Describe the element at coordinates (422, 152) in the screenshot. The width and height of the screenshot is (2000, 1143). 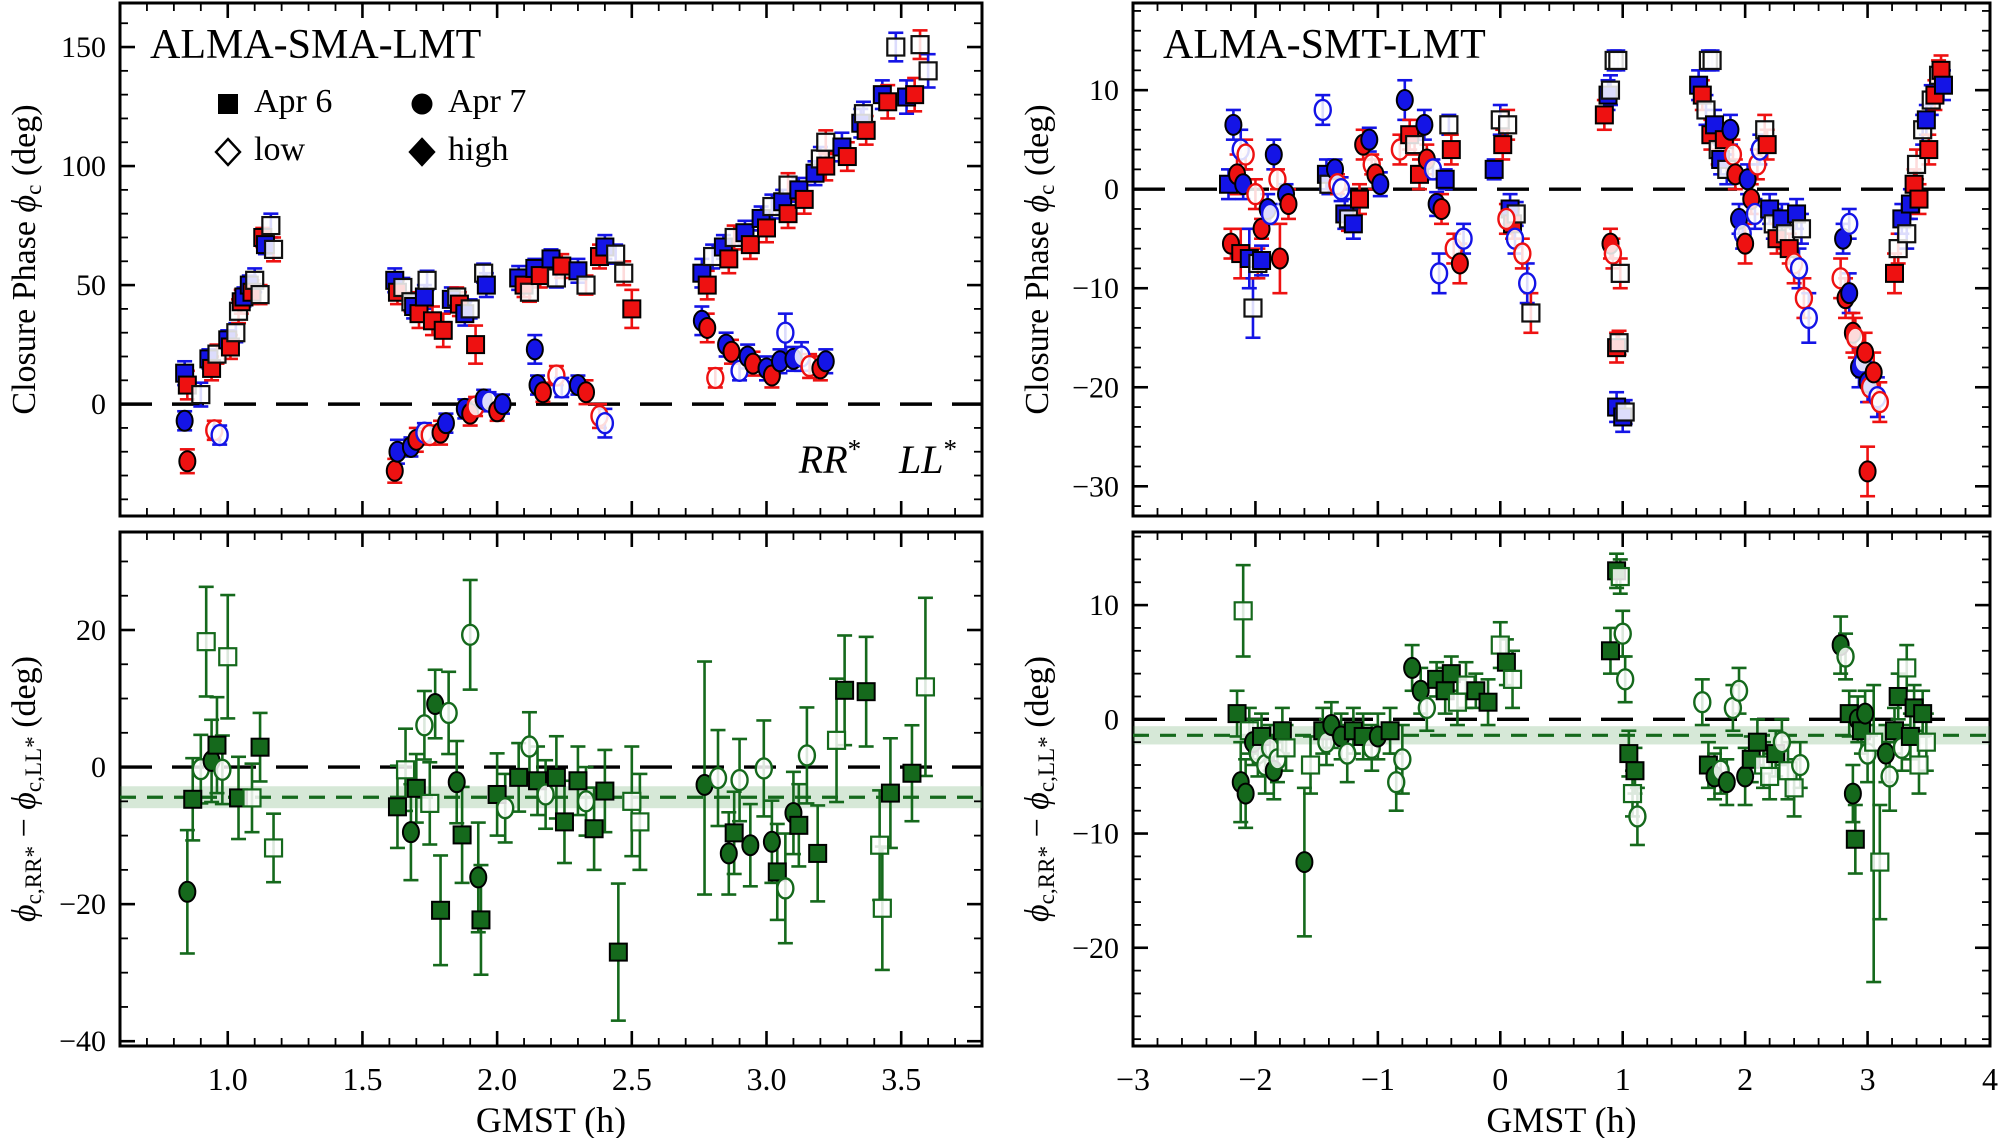
I see `legend-diamond-filled-icon` at that location.